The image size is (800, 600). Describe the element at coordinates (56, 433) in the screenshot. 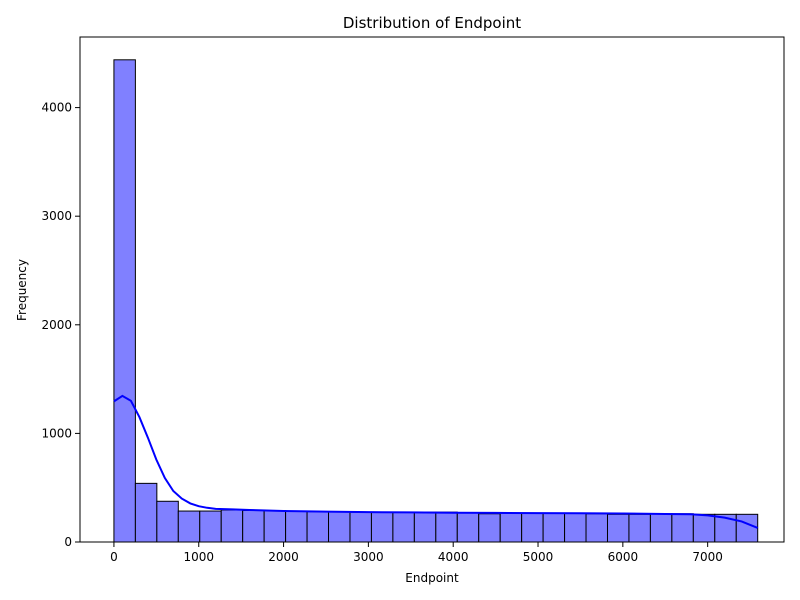

I see `y-tick-label: 1000` at that location.